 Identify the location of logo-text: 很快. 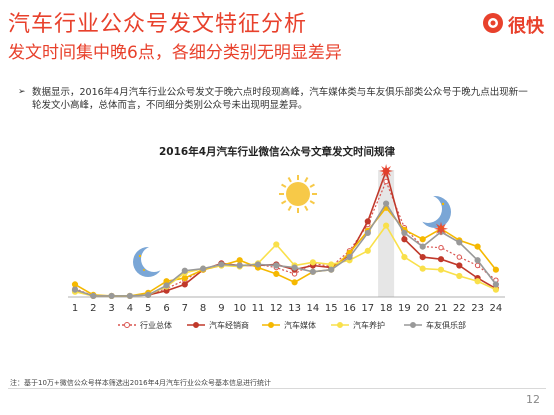
(526, 26).